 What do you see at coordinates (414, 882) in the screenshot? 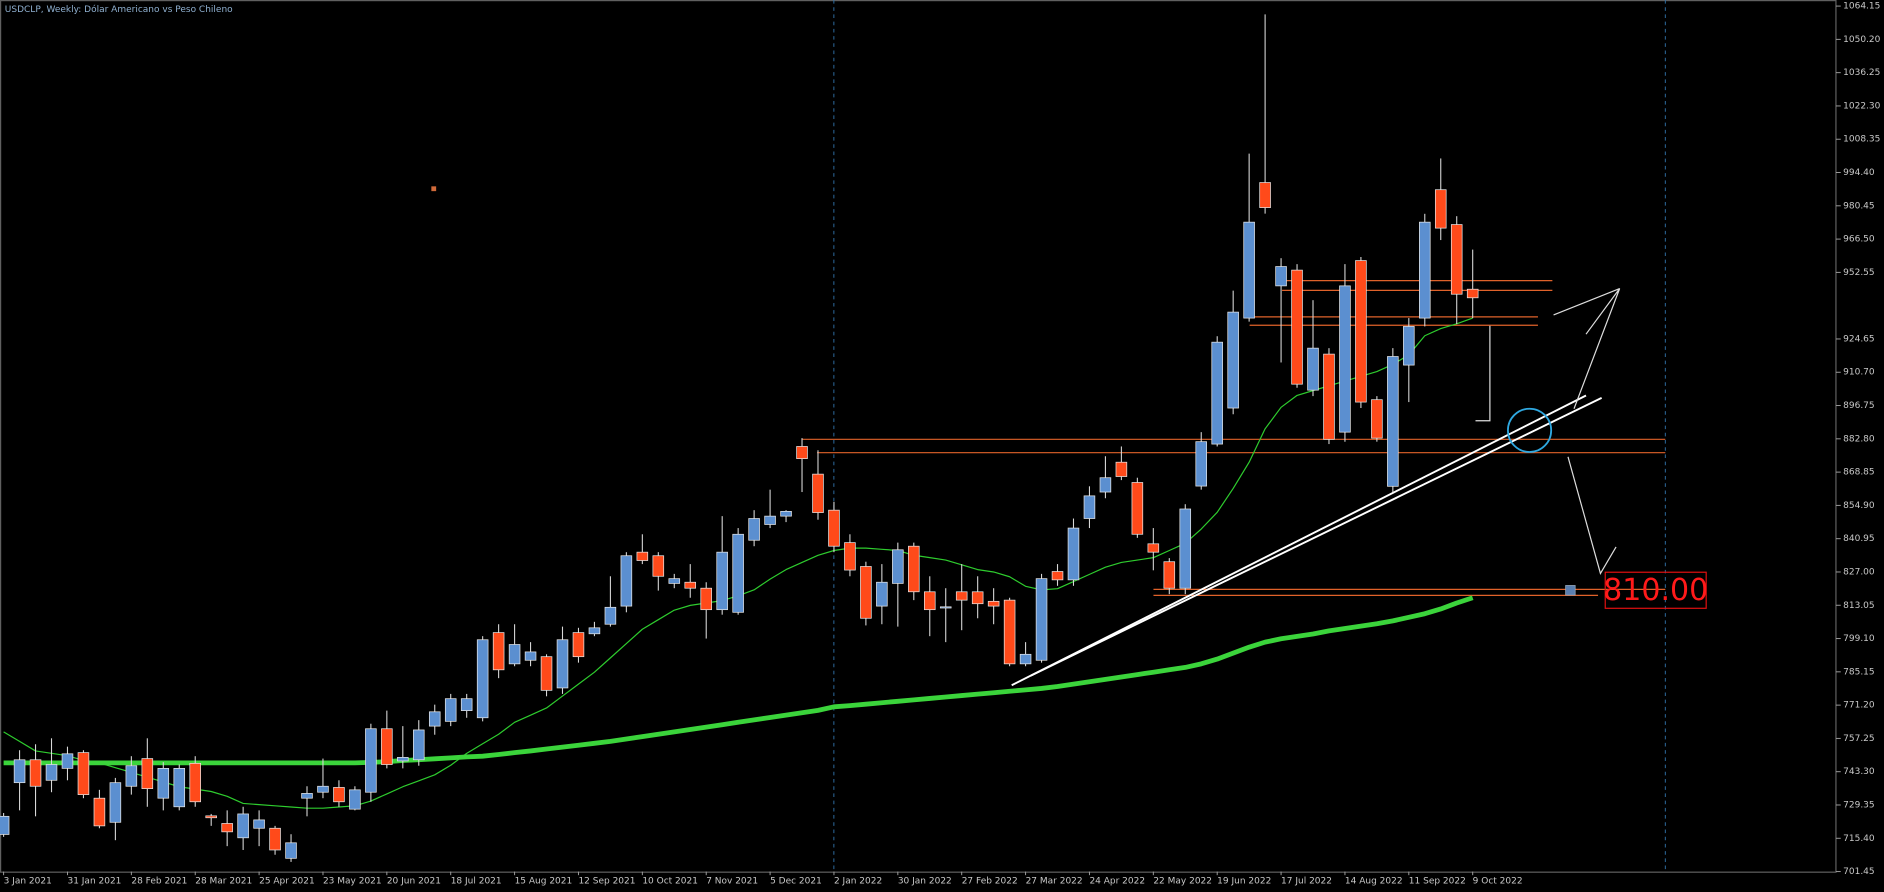
I see `x-tick-label: 20 Jun 2021` at bounding box center [414, 882].